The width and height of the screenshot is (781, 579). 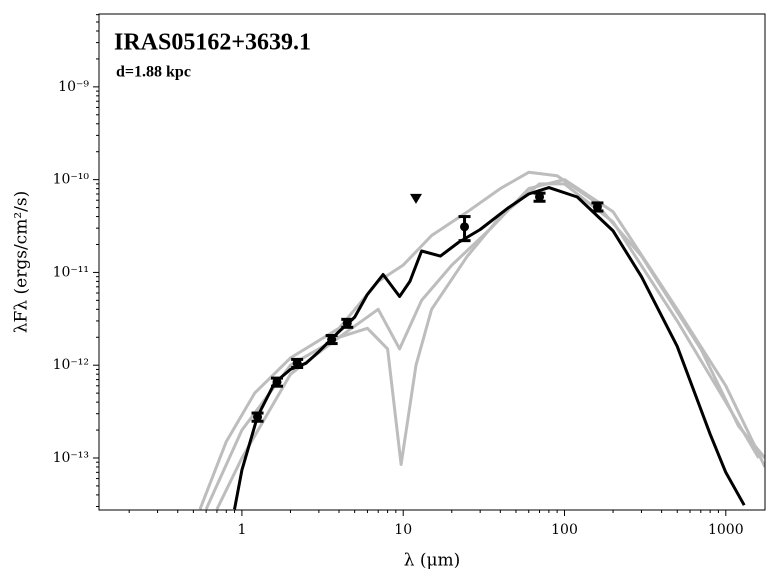 What do you see at coordinates (71, 458) in the screenshot?
I see `y-tick-label: 10⁻¹³` at bounding box center [71, 458].